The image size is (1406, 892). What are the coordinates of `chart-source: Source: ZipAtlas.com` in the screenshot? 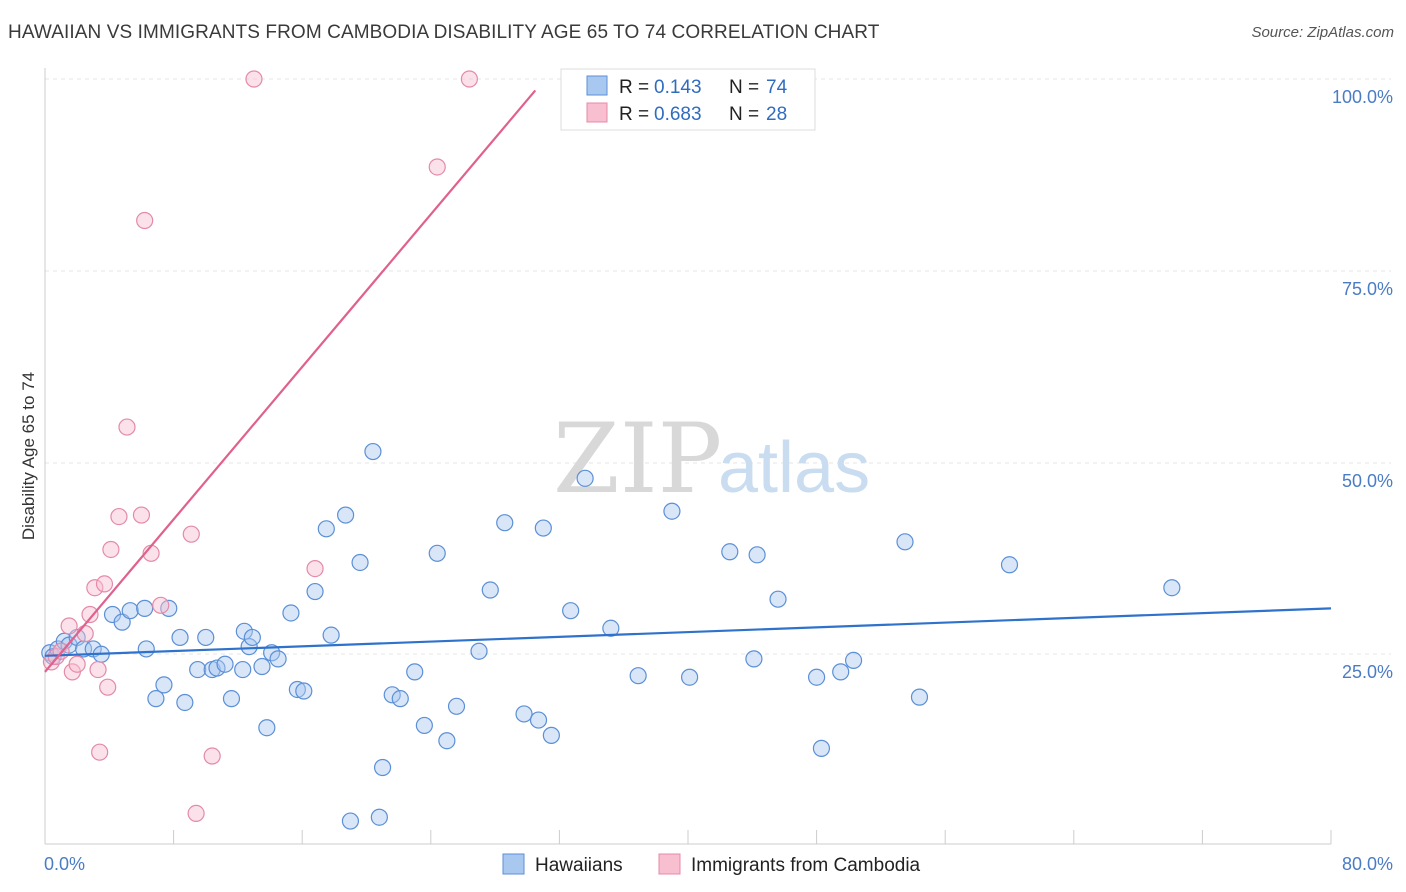 It's located at (1322, 32).